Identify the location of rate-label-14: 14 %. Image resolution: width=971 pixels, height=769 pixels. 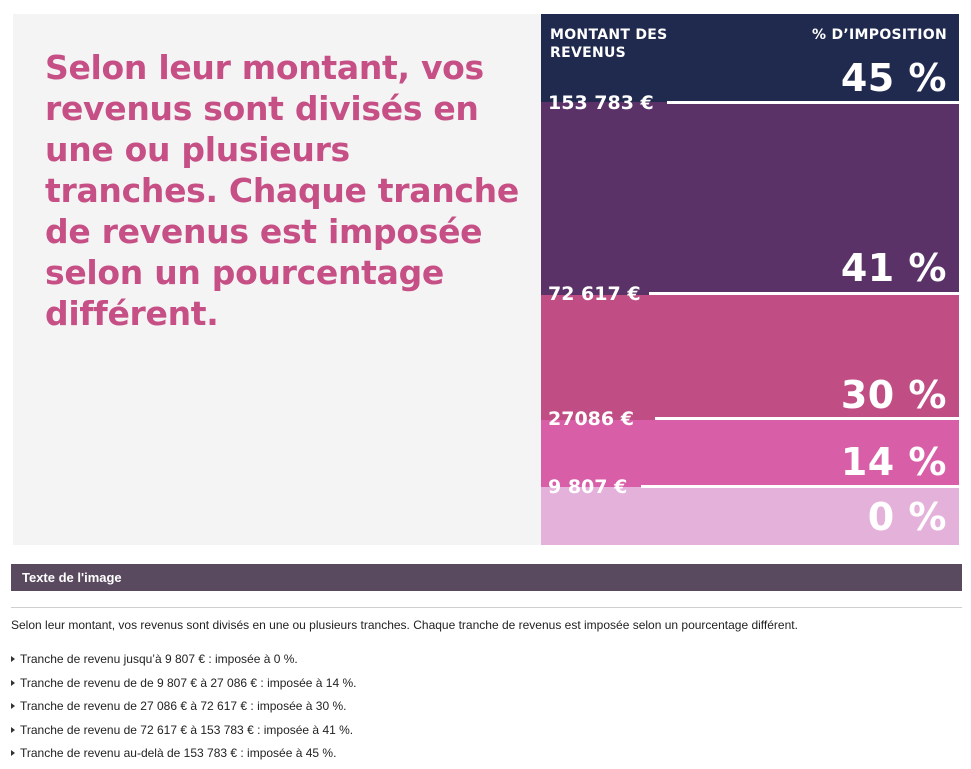
(893, 462).